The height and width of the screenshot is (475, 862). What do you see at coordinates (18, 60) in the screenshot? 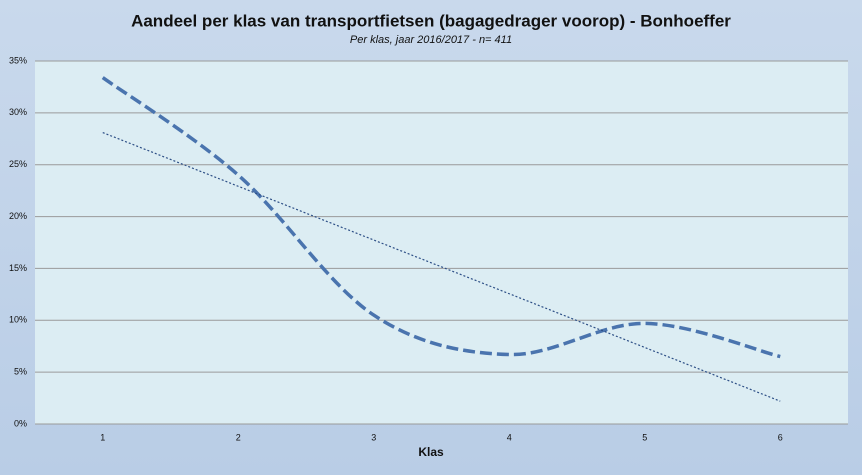
I see `y-tick-label: 35%` at bounding box center [18, 60].